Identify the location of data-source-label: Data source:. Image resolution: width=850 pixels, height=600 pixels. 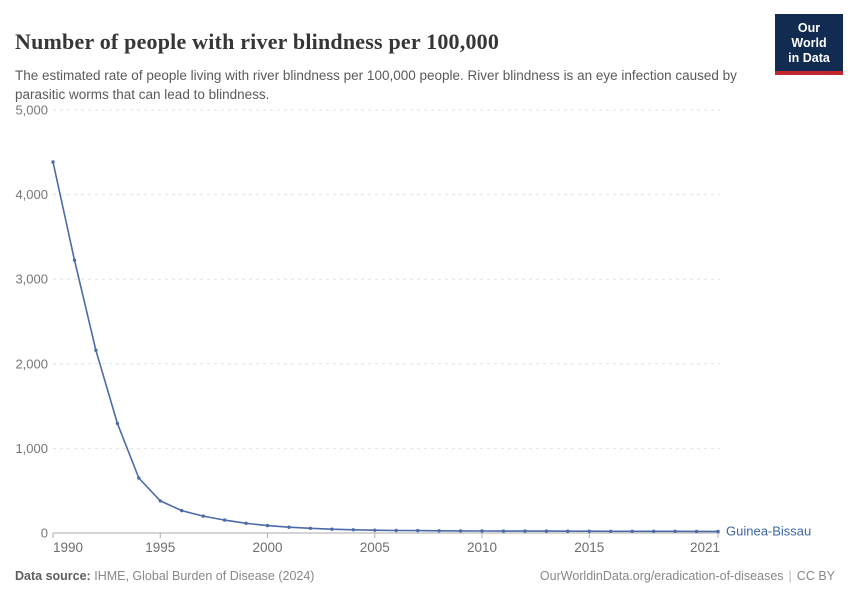
(53, 576).